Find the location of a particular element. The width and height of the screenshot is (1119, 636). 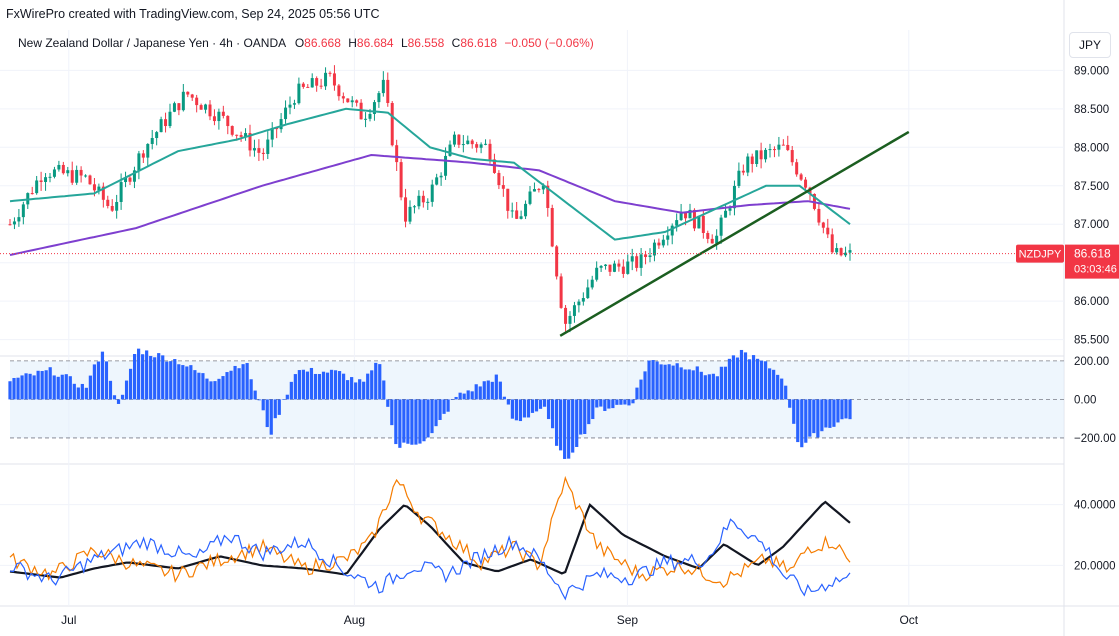

y-tick-label: 87.500 is located at coordinates (1091, 187).